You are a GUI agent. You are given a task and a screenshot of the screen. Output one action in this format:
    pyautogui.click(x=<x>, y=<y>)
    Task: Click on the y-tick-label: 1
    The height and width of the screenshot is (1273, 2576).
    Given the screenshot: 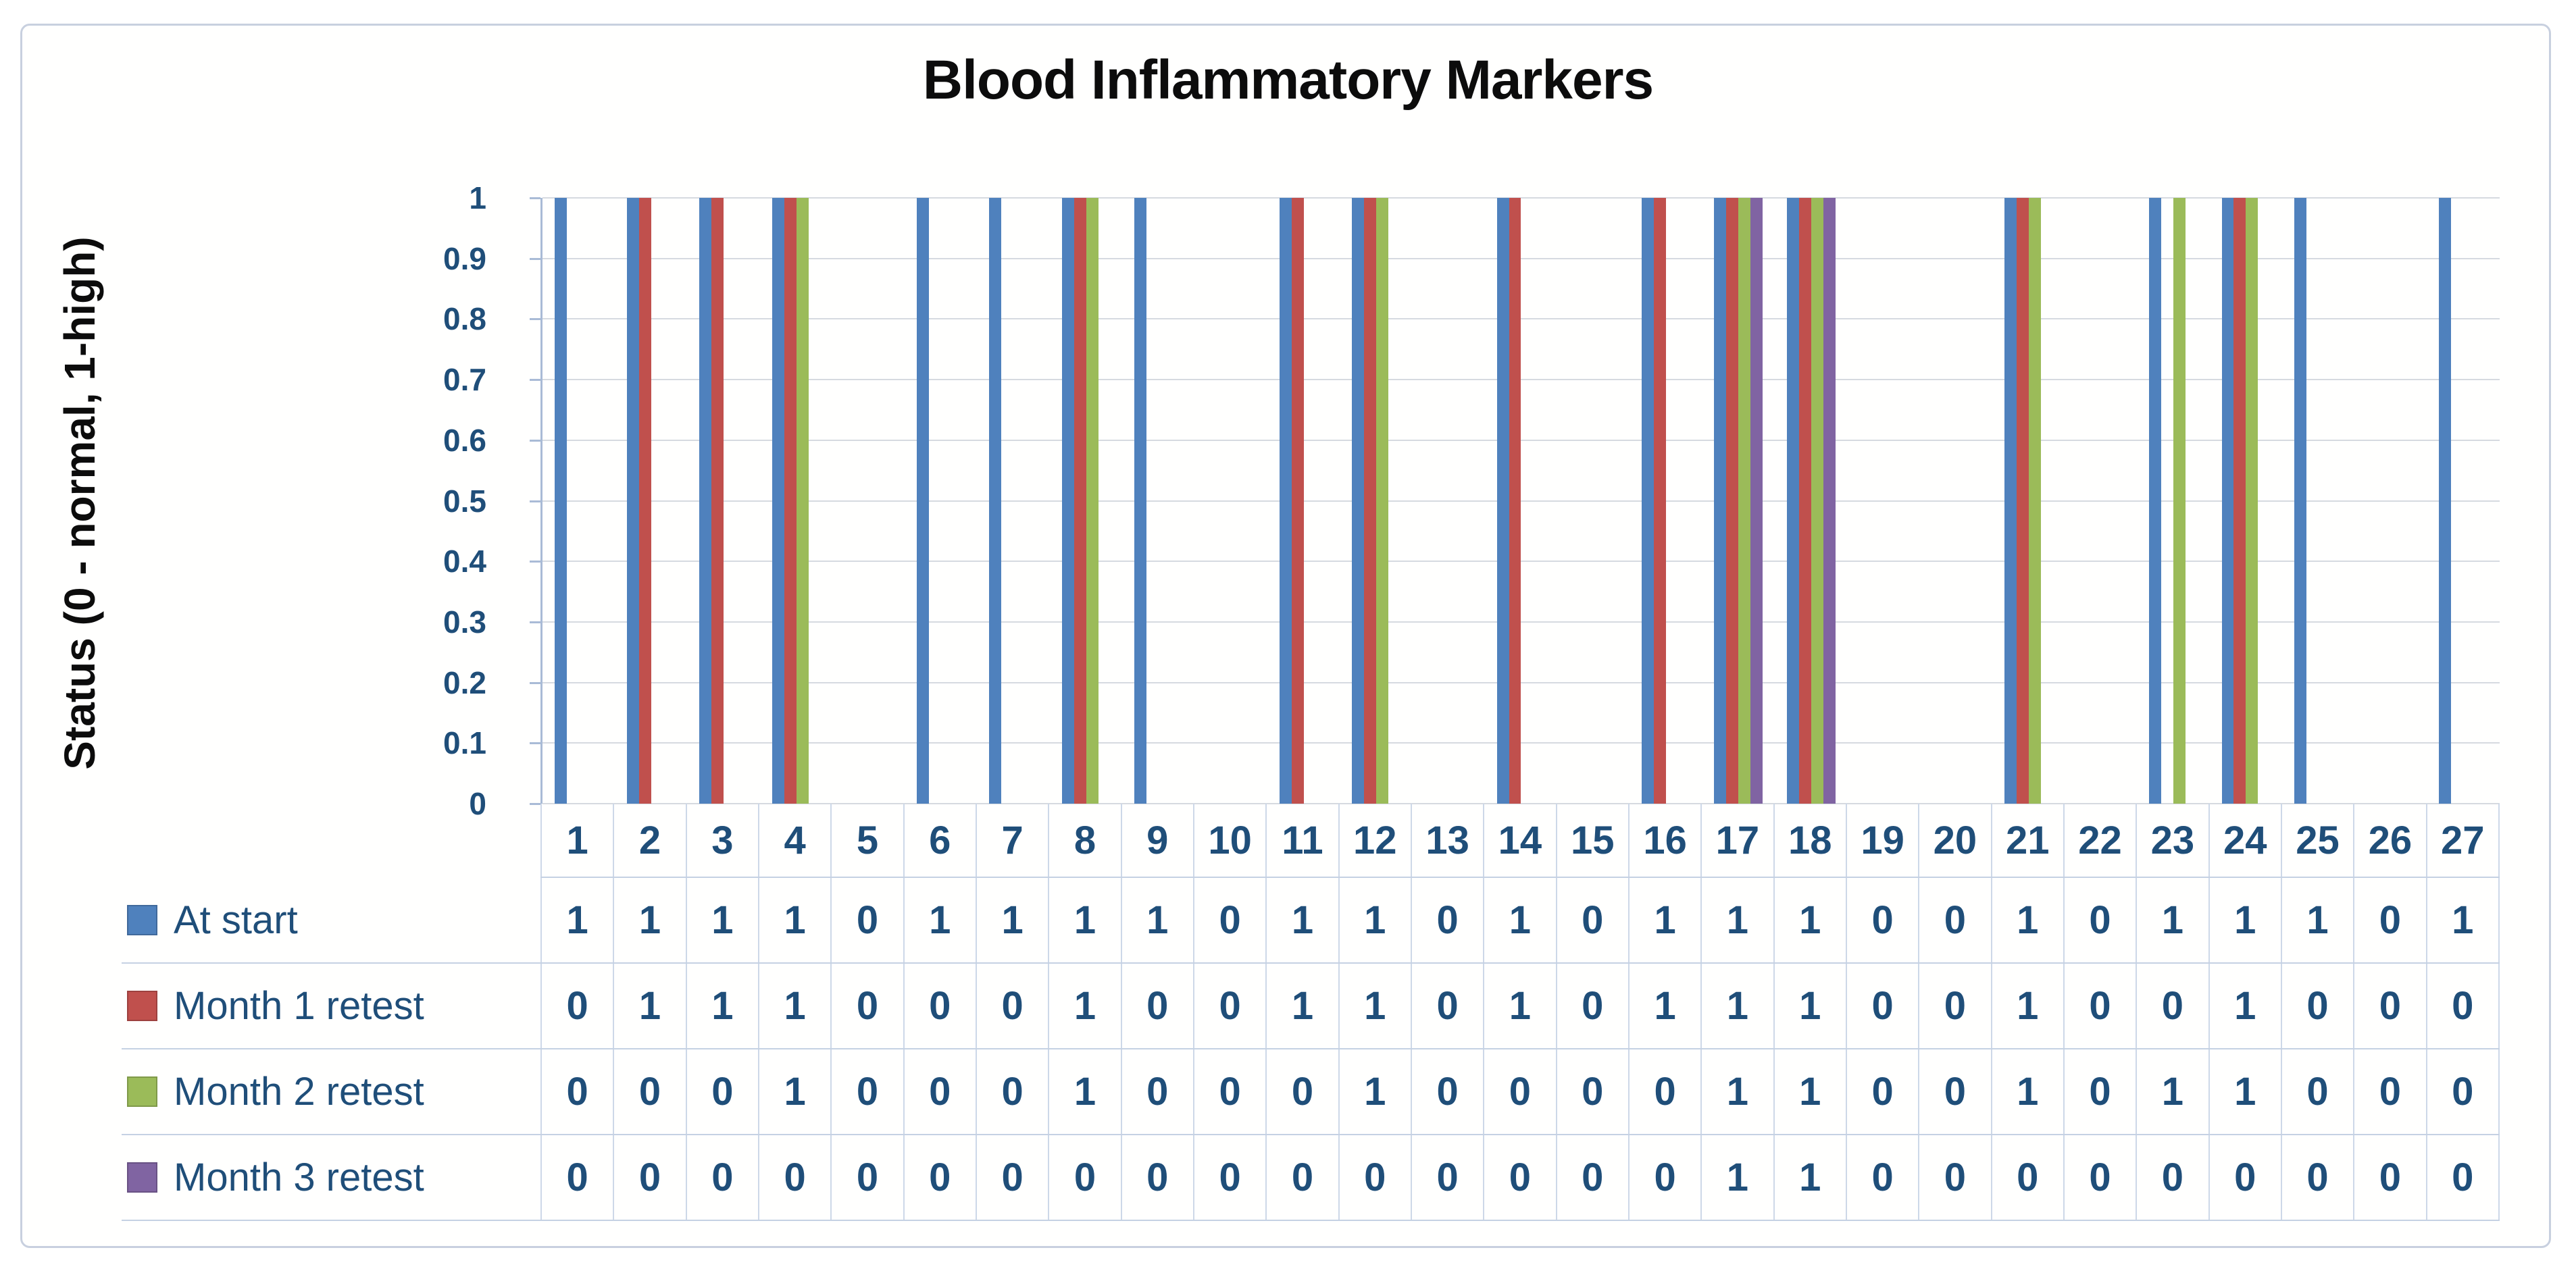 What is the action you would take?
    pyautogui.click(x=477, y=197)
    